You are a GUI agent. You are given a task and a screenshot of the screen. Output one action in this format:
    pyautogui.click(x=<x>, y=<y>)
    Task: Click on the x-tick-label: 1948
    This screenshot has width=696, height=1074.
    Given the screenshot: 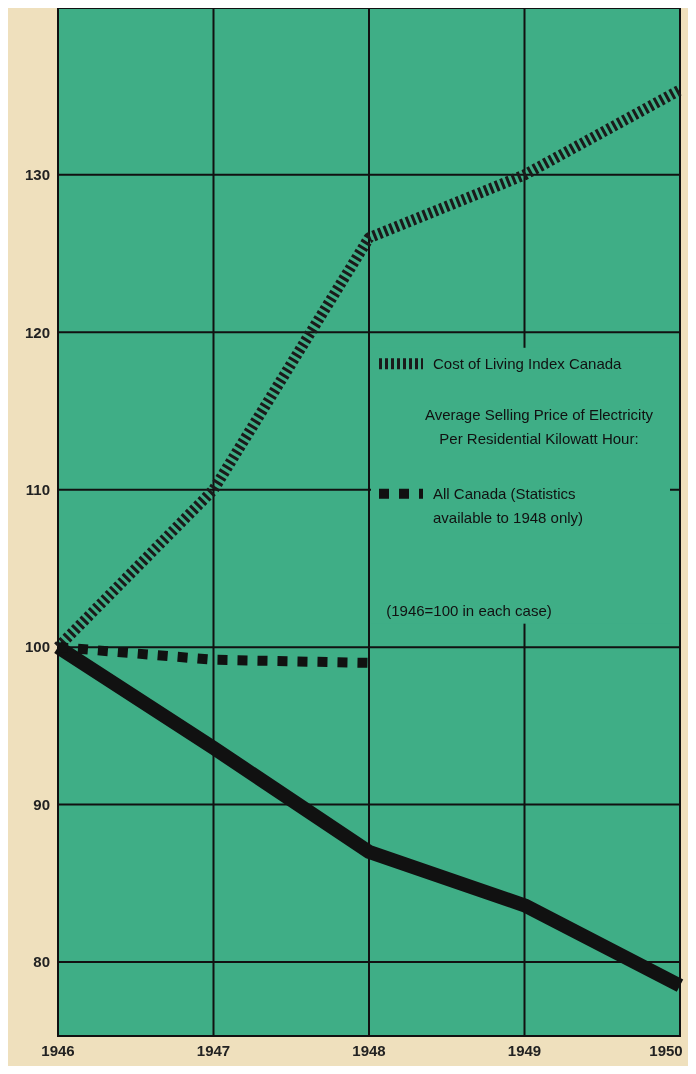 What is the action you would take?
    pyautogui.click(x=369, y=1050)
    